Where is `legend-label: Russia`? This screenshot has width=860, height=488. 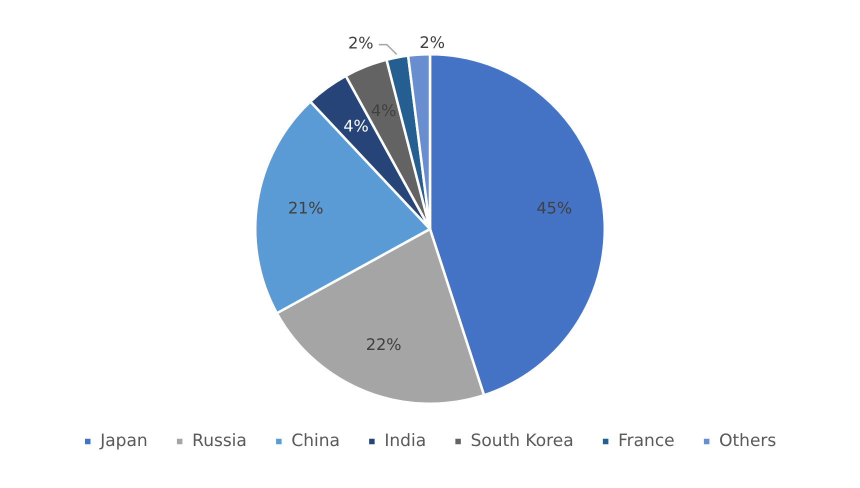 legend-label: Russia is located at coordinates (219, 440).